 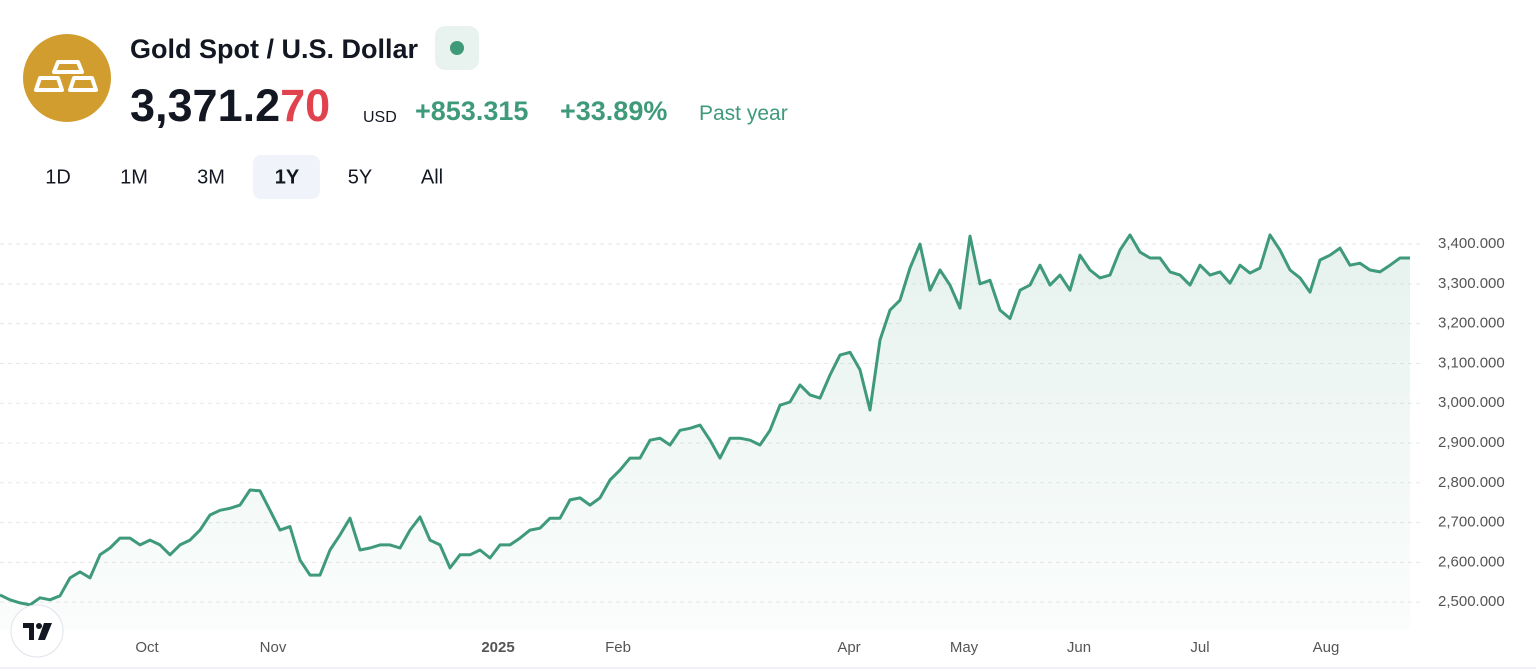 I want to click on tab-label: 3M, so click(x=211, y=177).